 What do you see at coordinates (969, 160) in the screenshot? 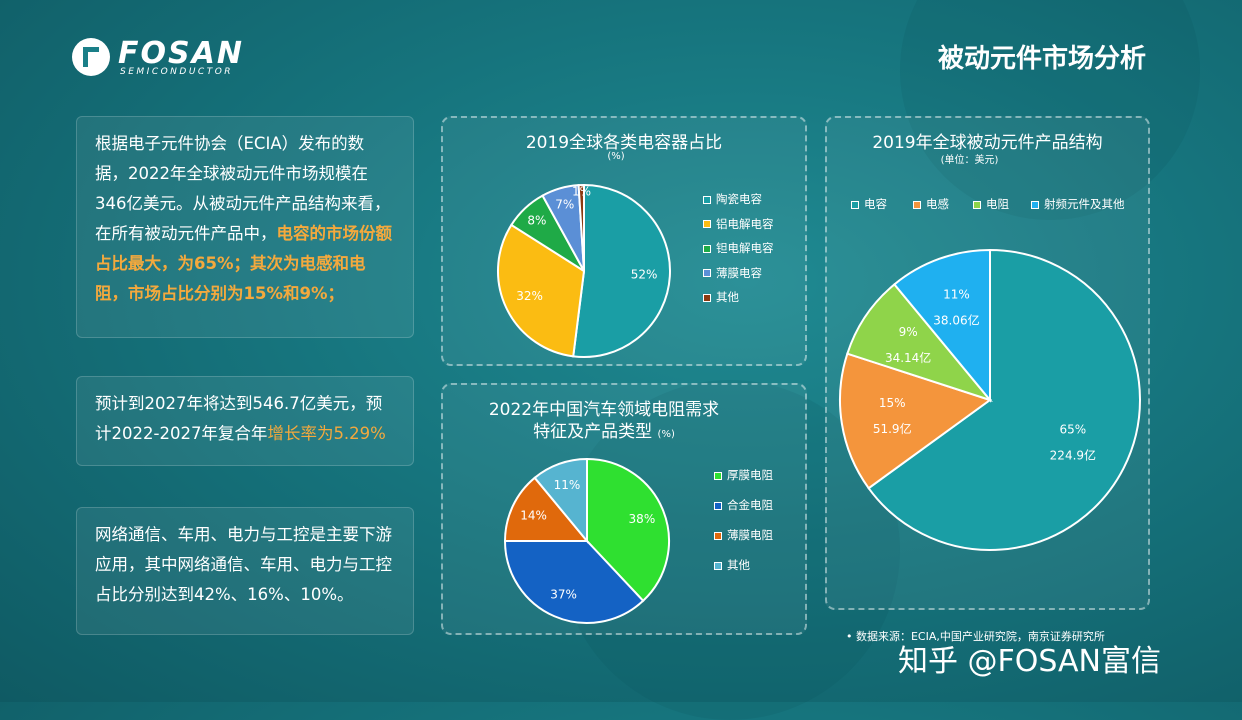
I see `chart-unit-note: (单位：美元)` at bounding box center [969, 160].